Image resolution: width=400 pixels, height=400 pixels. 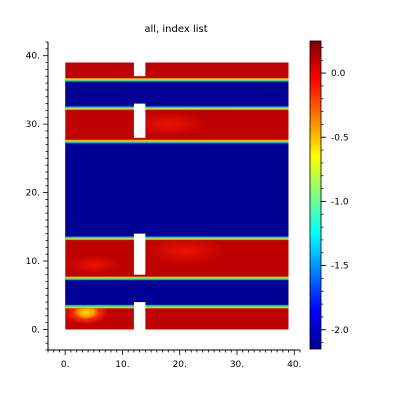 What do you see at coordinates (340, 138) in the screenshot?
I see `colorbar-tick-label: -0.5` at bounding box center [340, 138].